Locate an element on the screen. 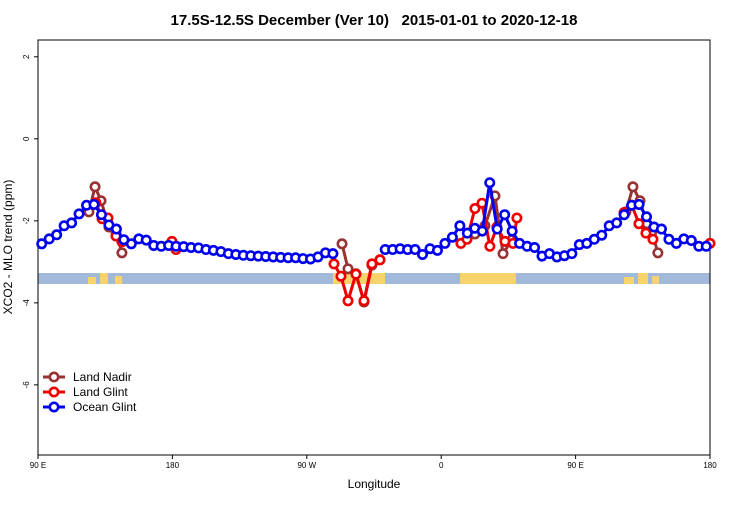 The height and width of the screenshot is (505, 750). legend-label: Land Nadir is located at coordinates (102, 377).